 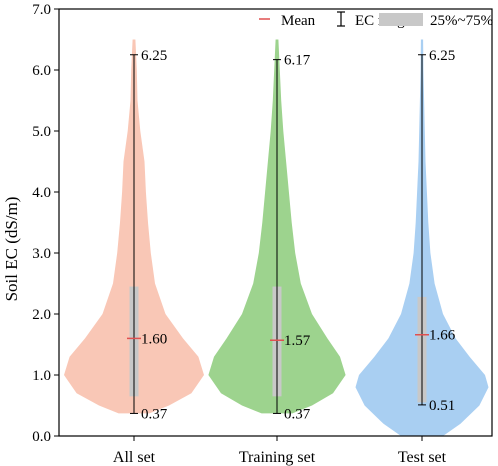 What do you see at coordinates (442, 56) in the screenshot?
I see `max-label-2: 6.25` at bounding box center [442, 56].